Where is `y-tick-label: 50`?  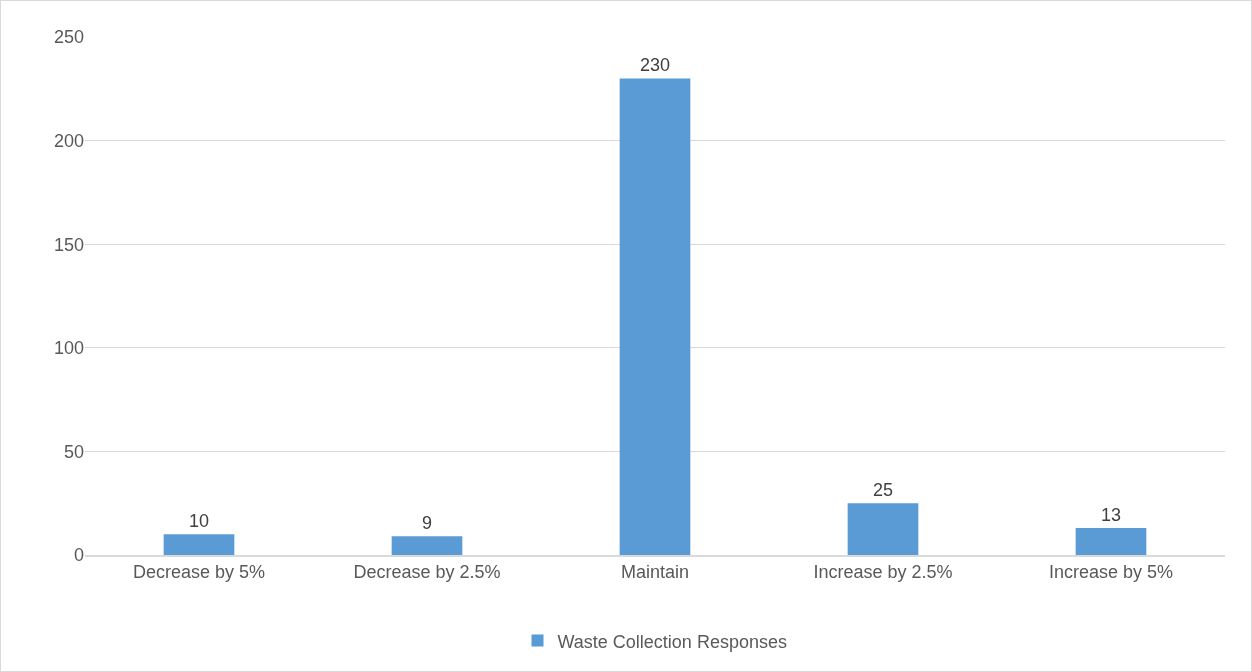
y-tick-label: 50 is located at coordinates (73, 451).